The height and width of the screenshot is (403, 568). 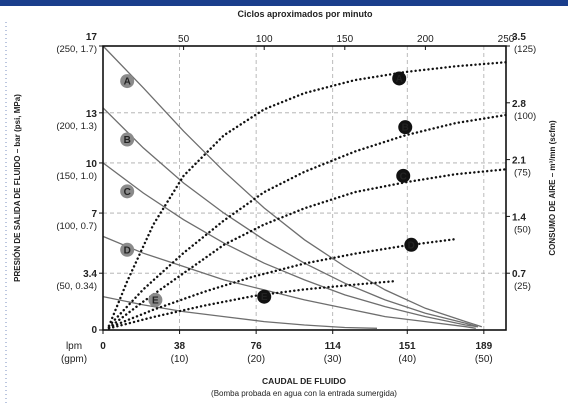 I want to click on air-badge-label-B: B, so click(x=405, y=128).